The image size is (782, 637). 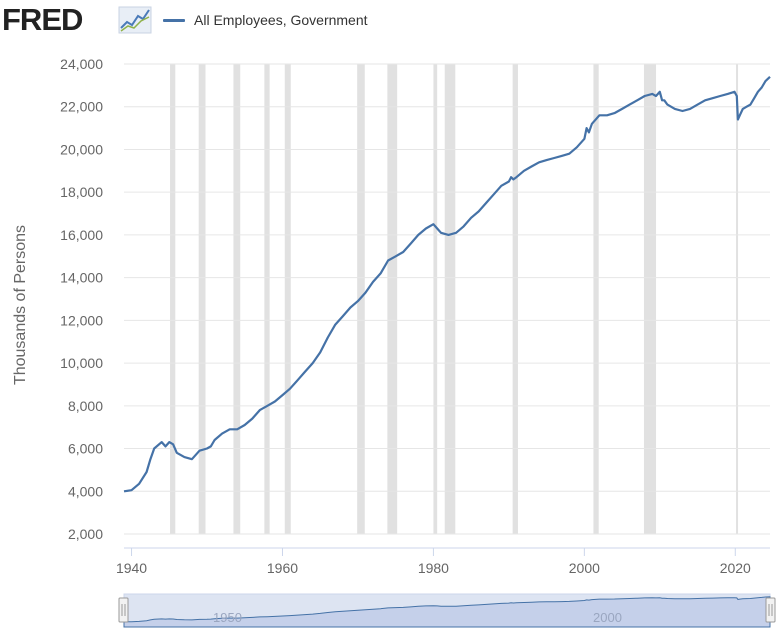 What do you see at coordinates (85, 449) in the screenshot?
I see `y-tick-label: 6,000` at bounding box center [85, 449].